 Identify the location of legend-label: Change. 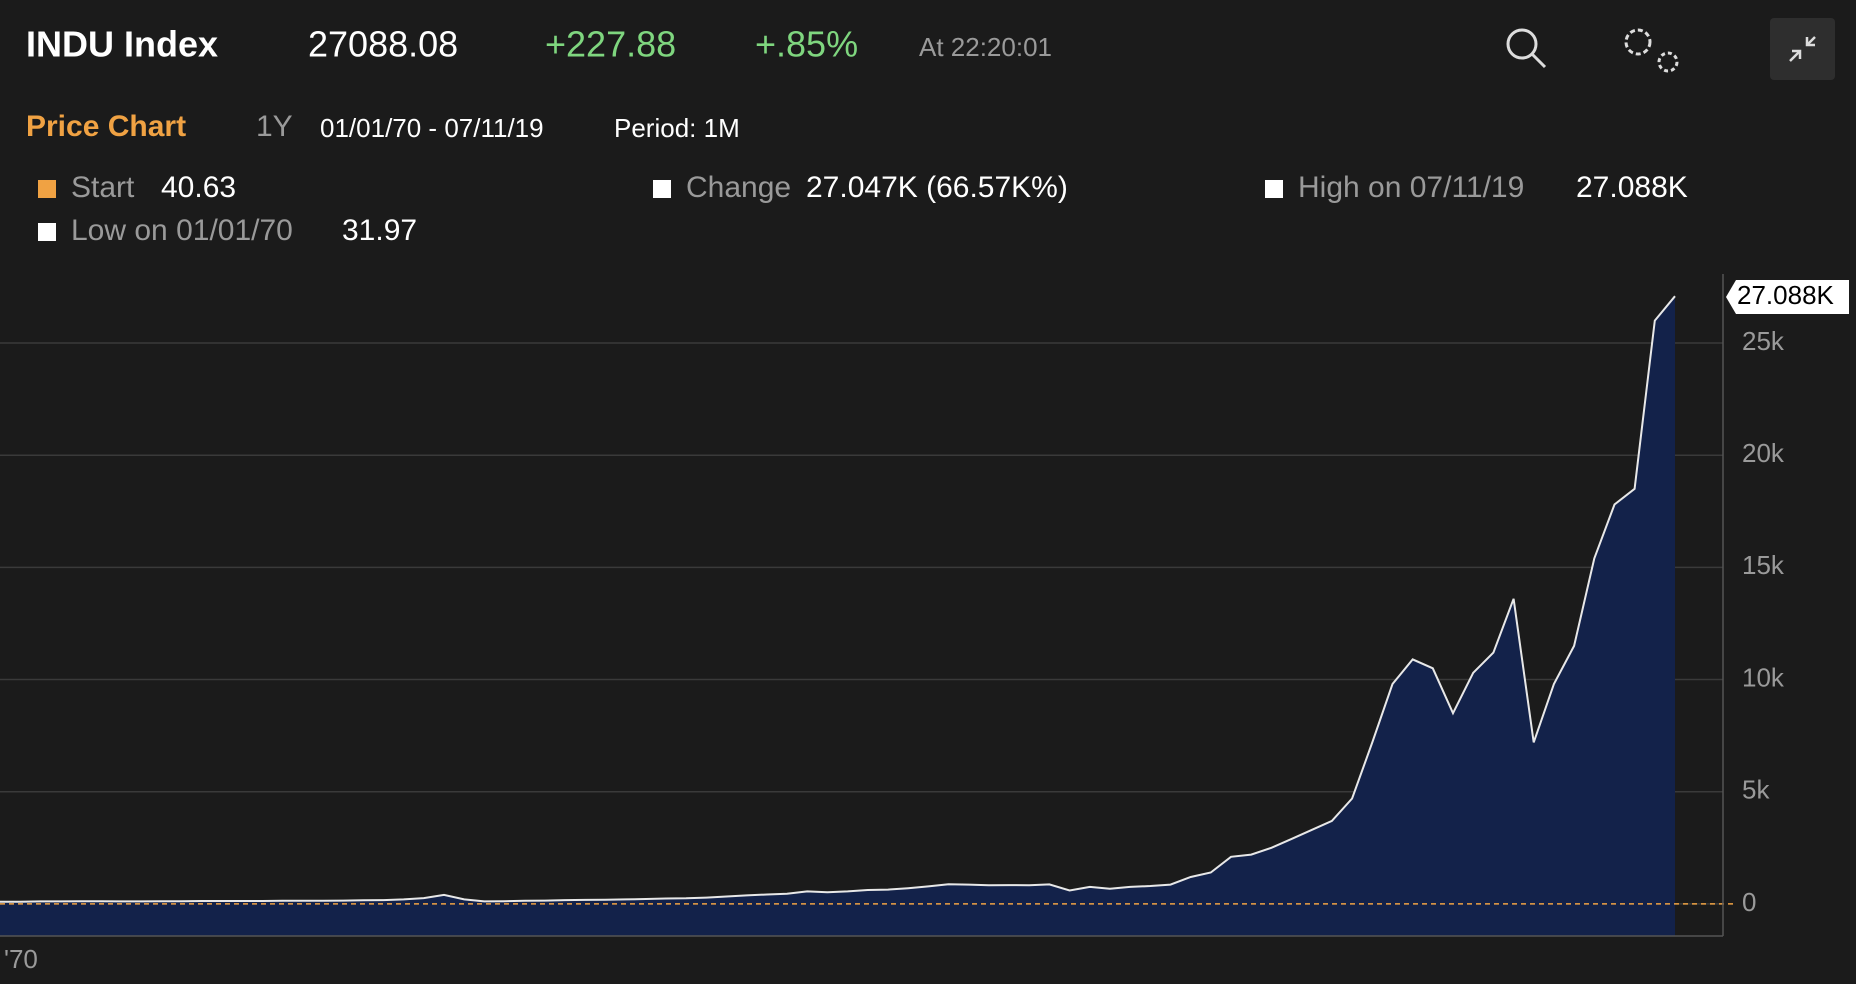
(738, 187).